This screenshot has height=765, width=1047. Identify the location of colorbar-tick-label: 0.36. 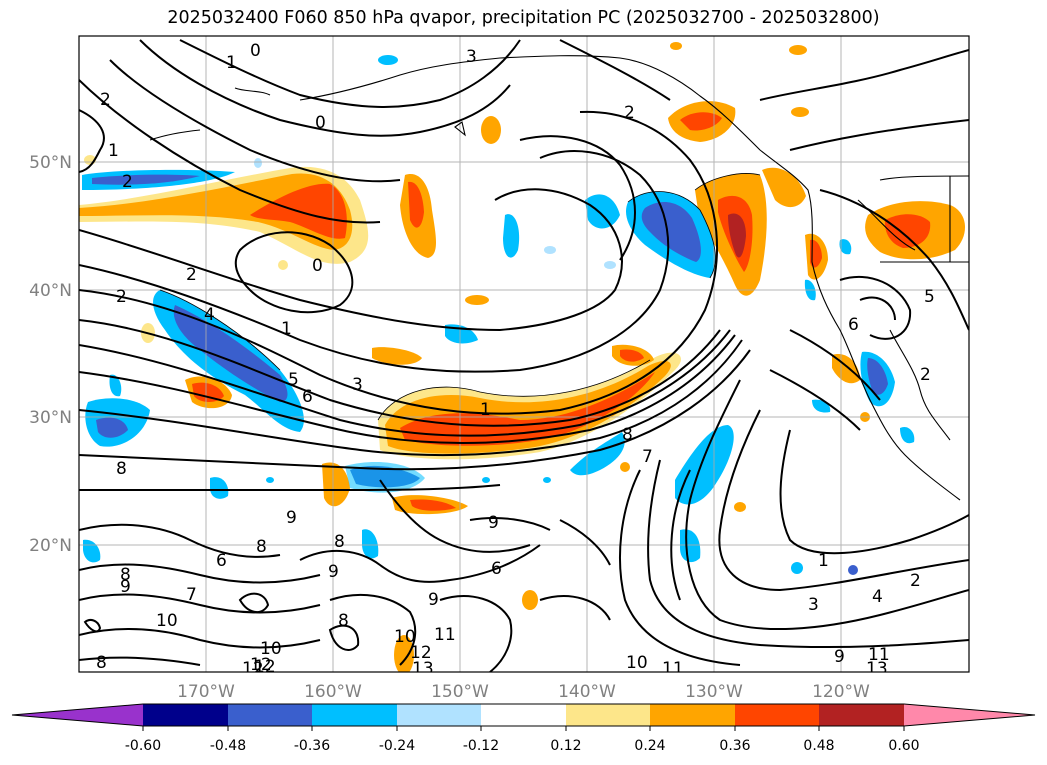
(734, 746).